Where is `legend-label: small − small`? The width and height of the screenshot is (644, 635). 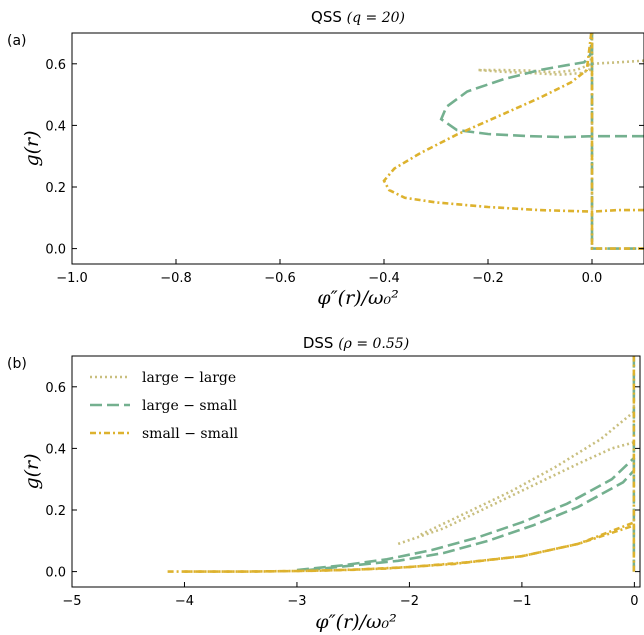
legend-label: small − small is located at coordinates (190, 434).